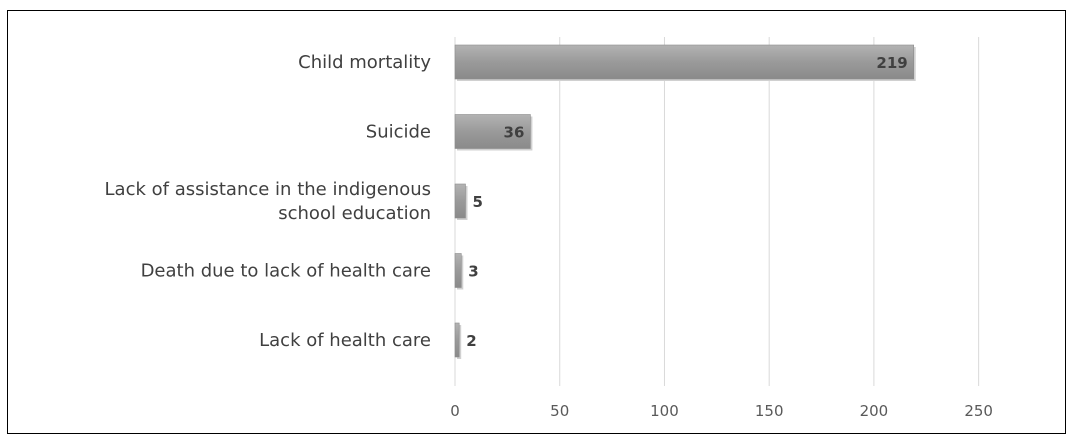  I want to click on data-label: 36, so click(514, 133).